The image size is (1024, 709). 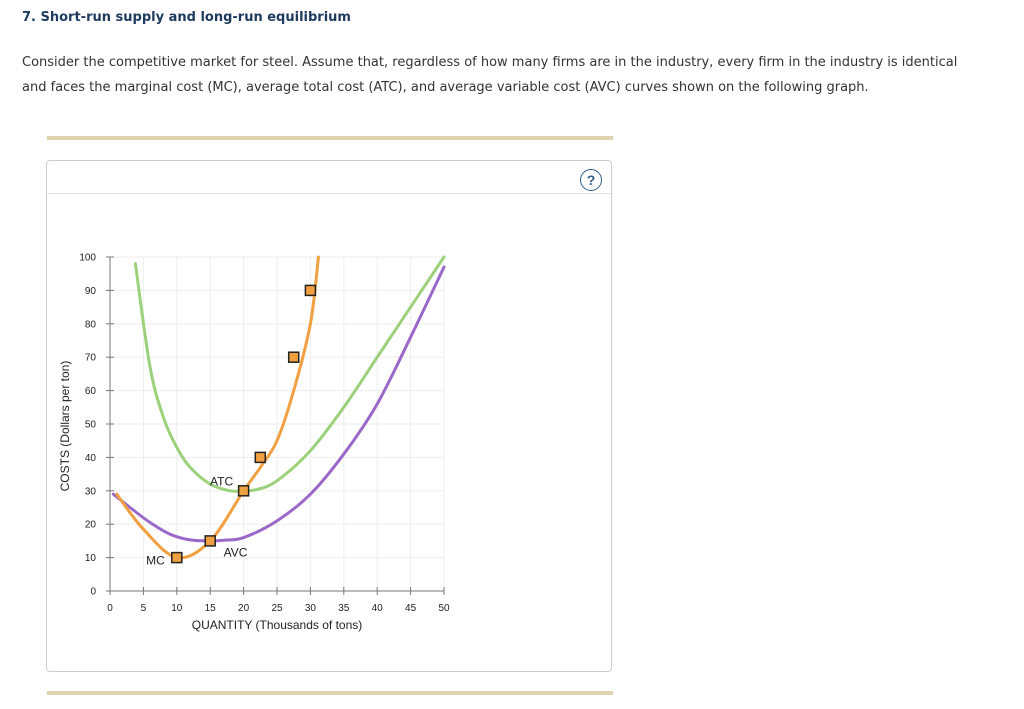 I want to click on x-tick-label: 50, so click(x=444, y=608).